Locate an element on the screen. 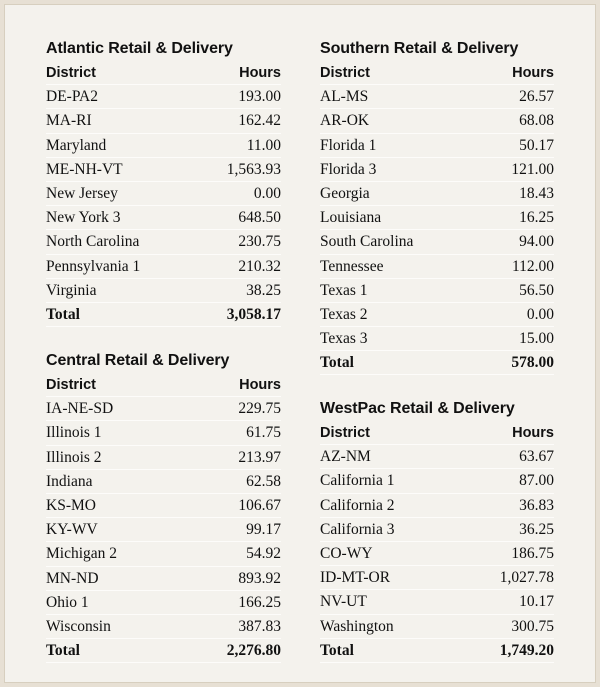 This screenshot has width=600, height=687. hours-value: 68.08 is located at coordinates (536, 121).